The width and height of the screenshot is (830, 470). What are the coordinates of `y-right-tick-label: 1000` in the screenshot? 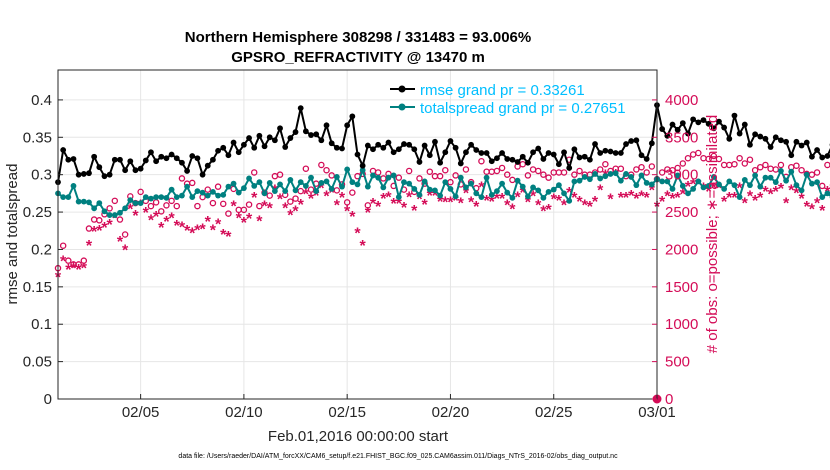 It's located at (681, 324).